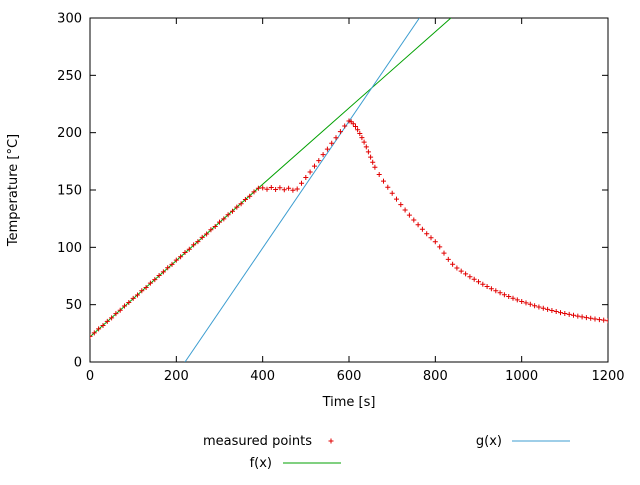  I want to click on x-tick-label: 1200, so click(607, 376).